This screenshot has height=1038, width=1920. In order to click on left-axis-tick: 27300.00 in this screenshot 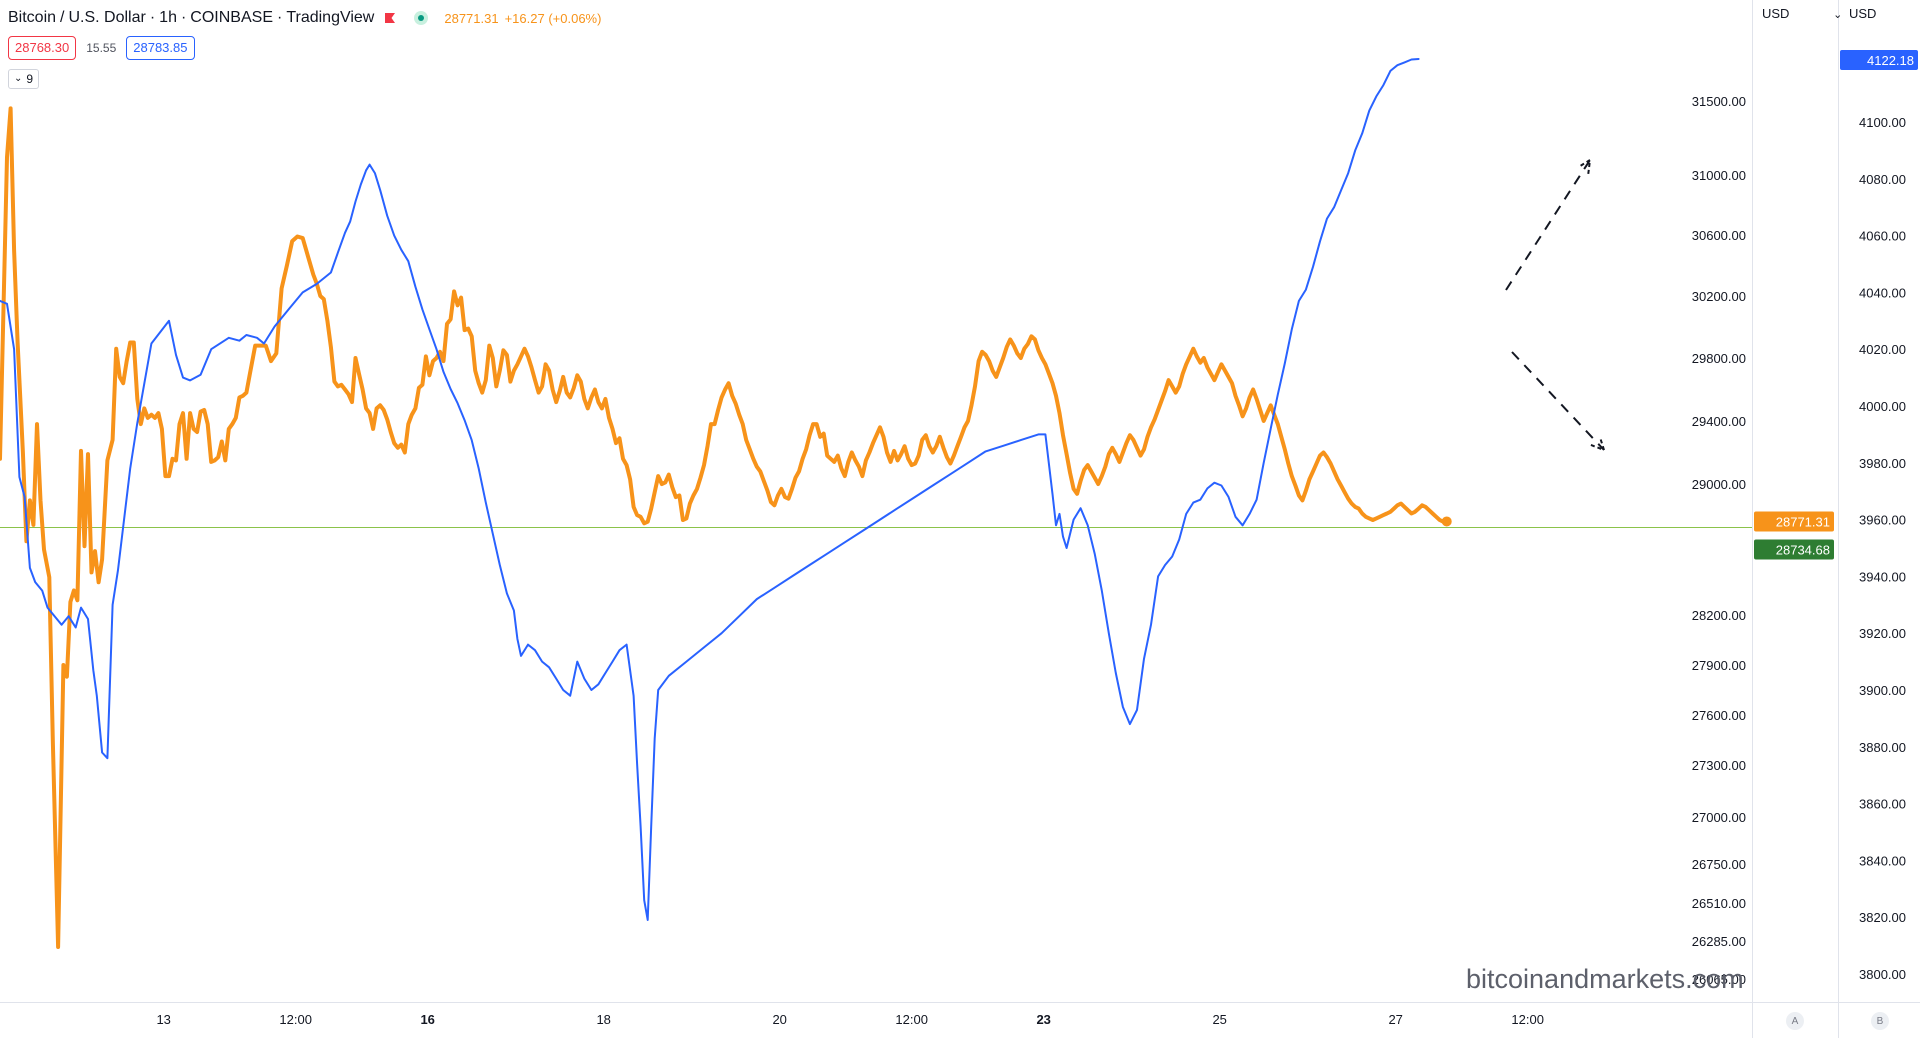, I will do `click(1719, 765)`.